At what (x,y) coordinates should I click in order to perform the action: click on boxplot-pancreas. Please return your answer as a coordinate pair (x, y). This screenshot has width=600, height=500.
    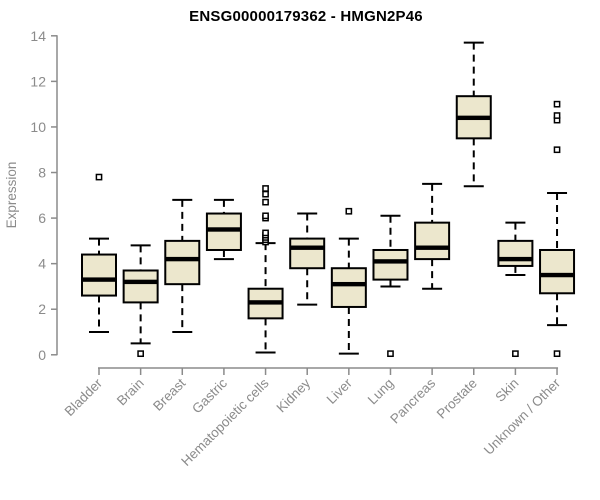
    Looking at the image, I should click on (432, 236).